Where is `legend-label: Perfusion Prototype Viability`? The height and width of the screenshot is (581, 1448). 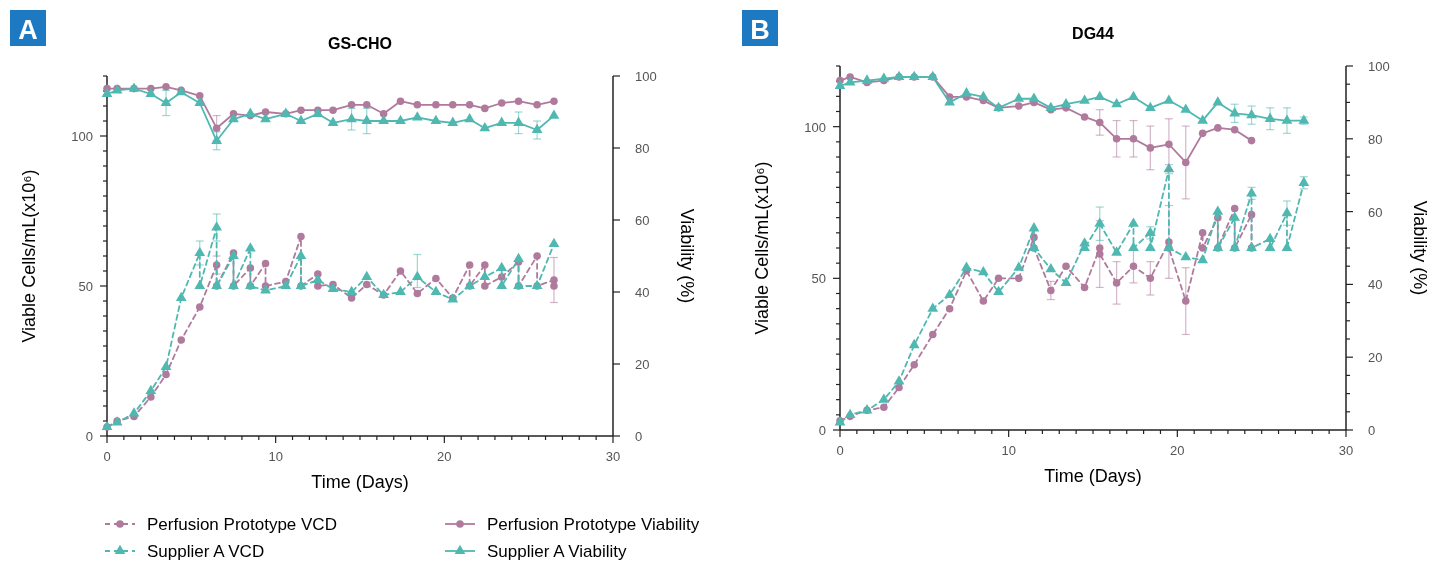
legend-label: Perfusion Prototype Viability is located at coordinates (593, 524).